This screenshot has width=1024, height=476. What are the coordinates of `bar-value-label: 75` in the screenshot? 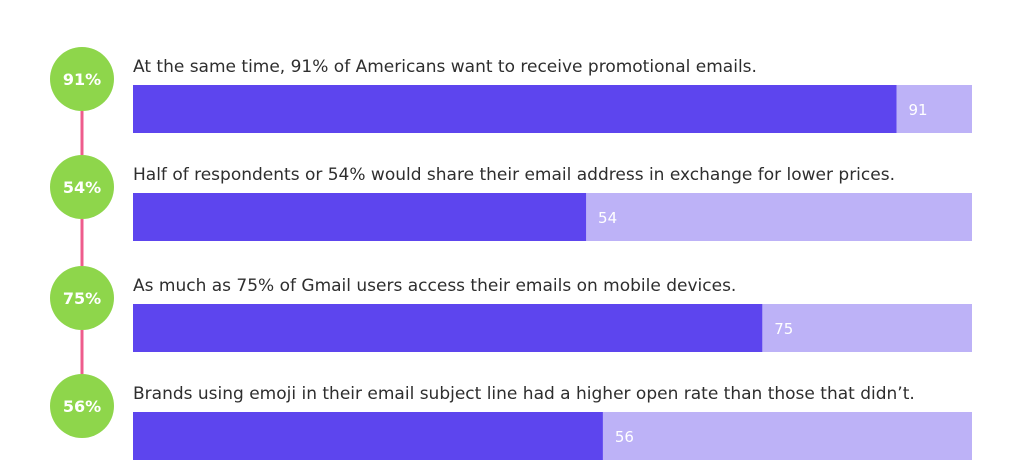 It's located at (783, 329).